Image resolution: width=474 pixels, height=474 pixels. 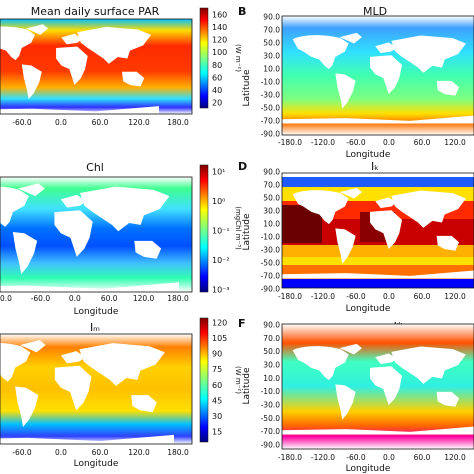 I want to click on panel-label-f: F, so click(x=242, y=323).